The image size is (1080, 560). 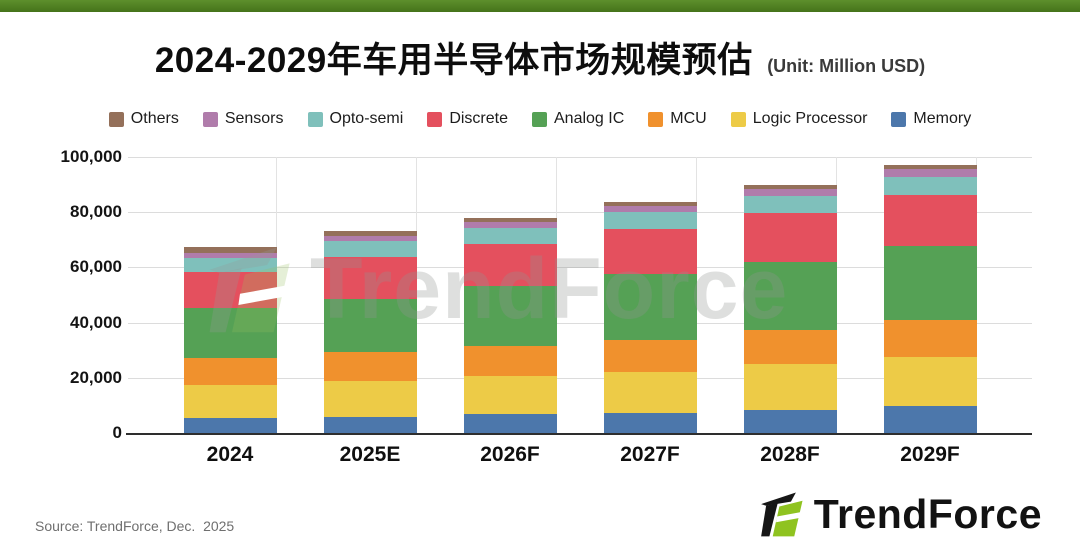 What do you see at coordinates (370, 454) in the screenshot?
I see `x-axis-tick-label: 2025E` at bounding box center [370, 454].